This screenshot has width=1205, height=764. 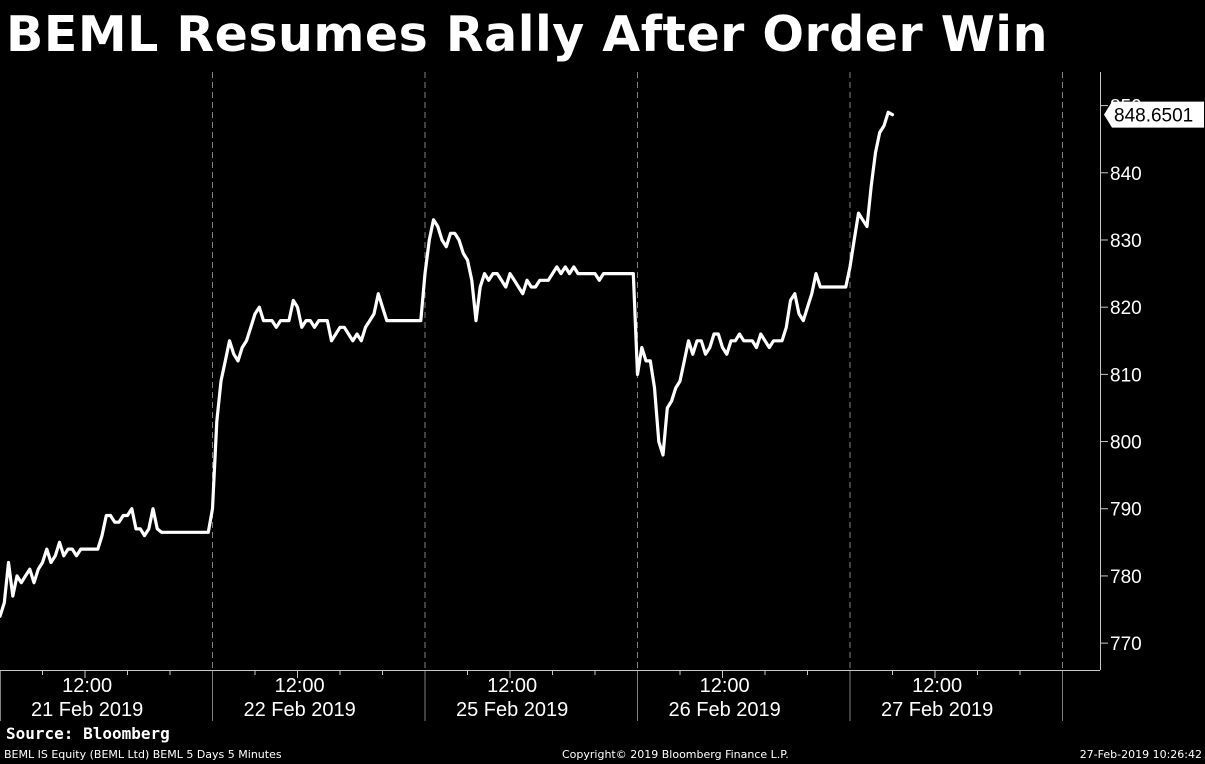 I want to click on x-tick-label-time: 12:00, so click(x=300, y=686).